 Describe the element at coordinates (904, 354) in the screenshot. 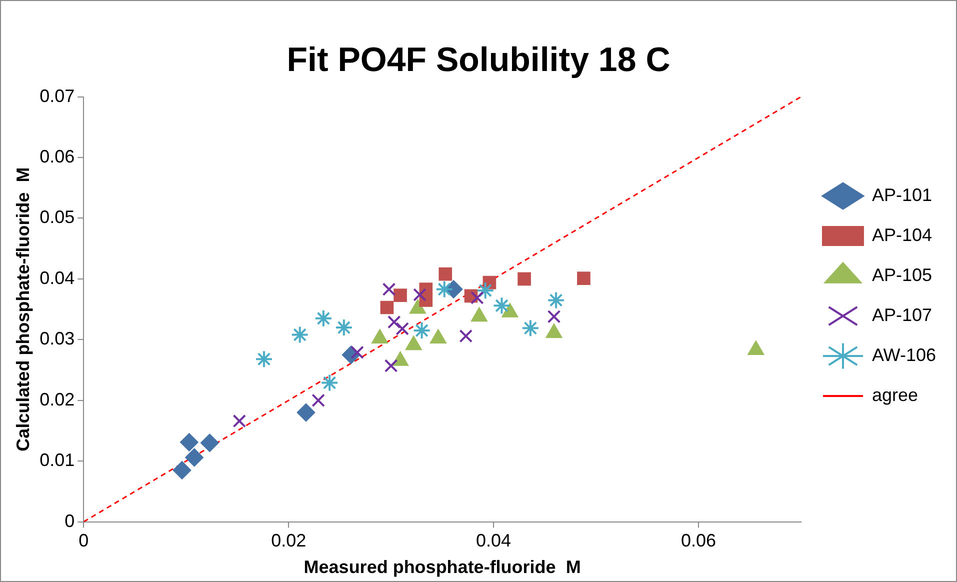

I see `legend-label: AW-106` at that location.